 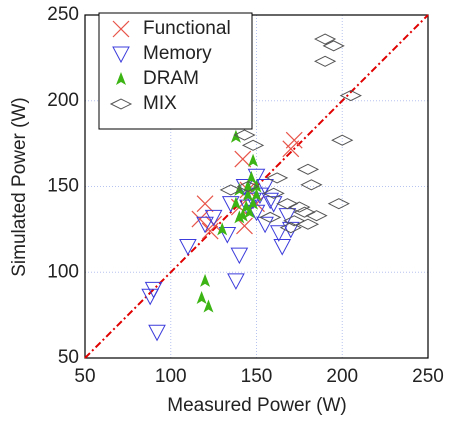 What do you see at coordinates (177, 53) in the screenshot?
I see `legend-label: Memory` at bounding box center [177, 53].